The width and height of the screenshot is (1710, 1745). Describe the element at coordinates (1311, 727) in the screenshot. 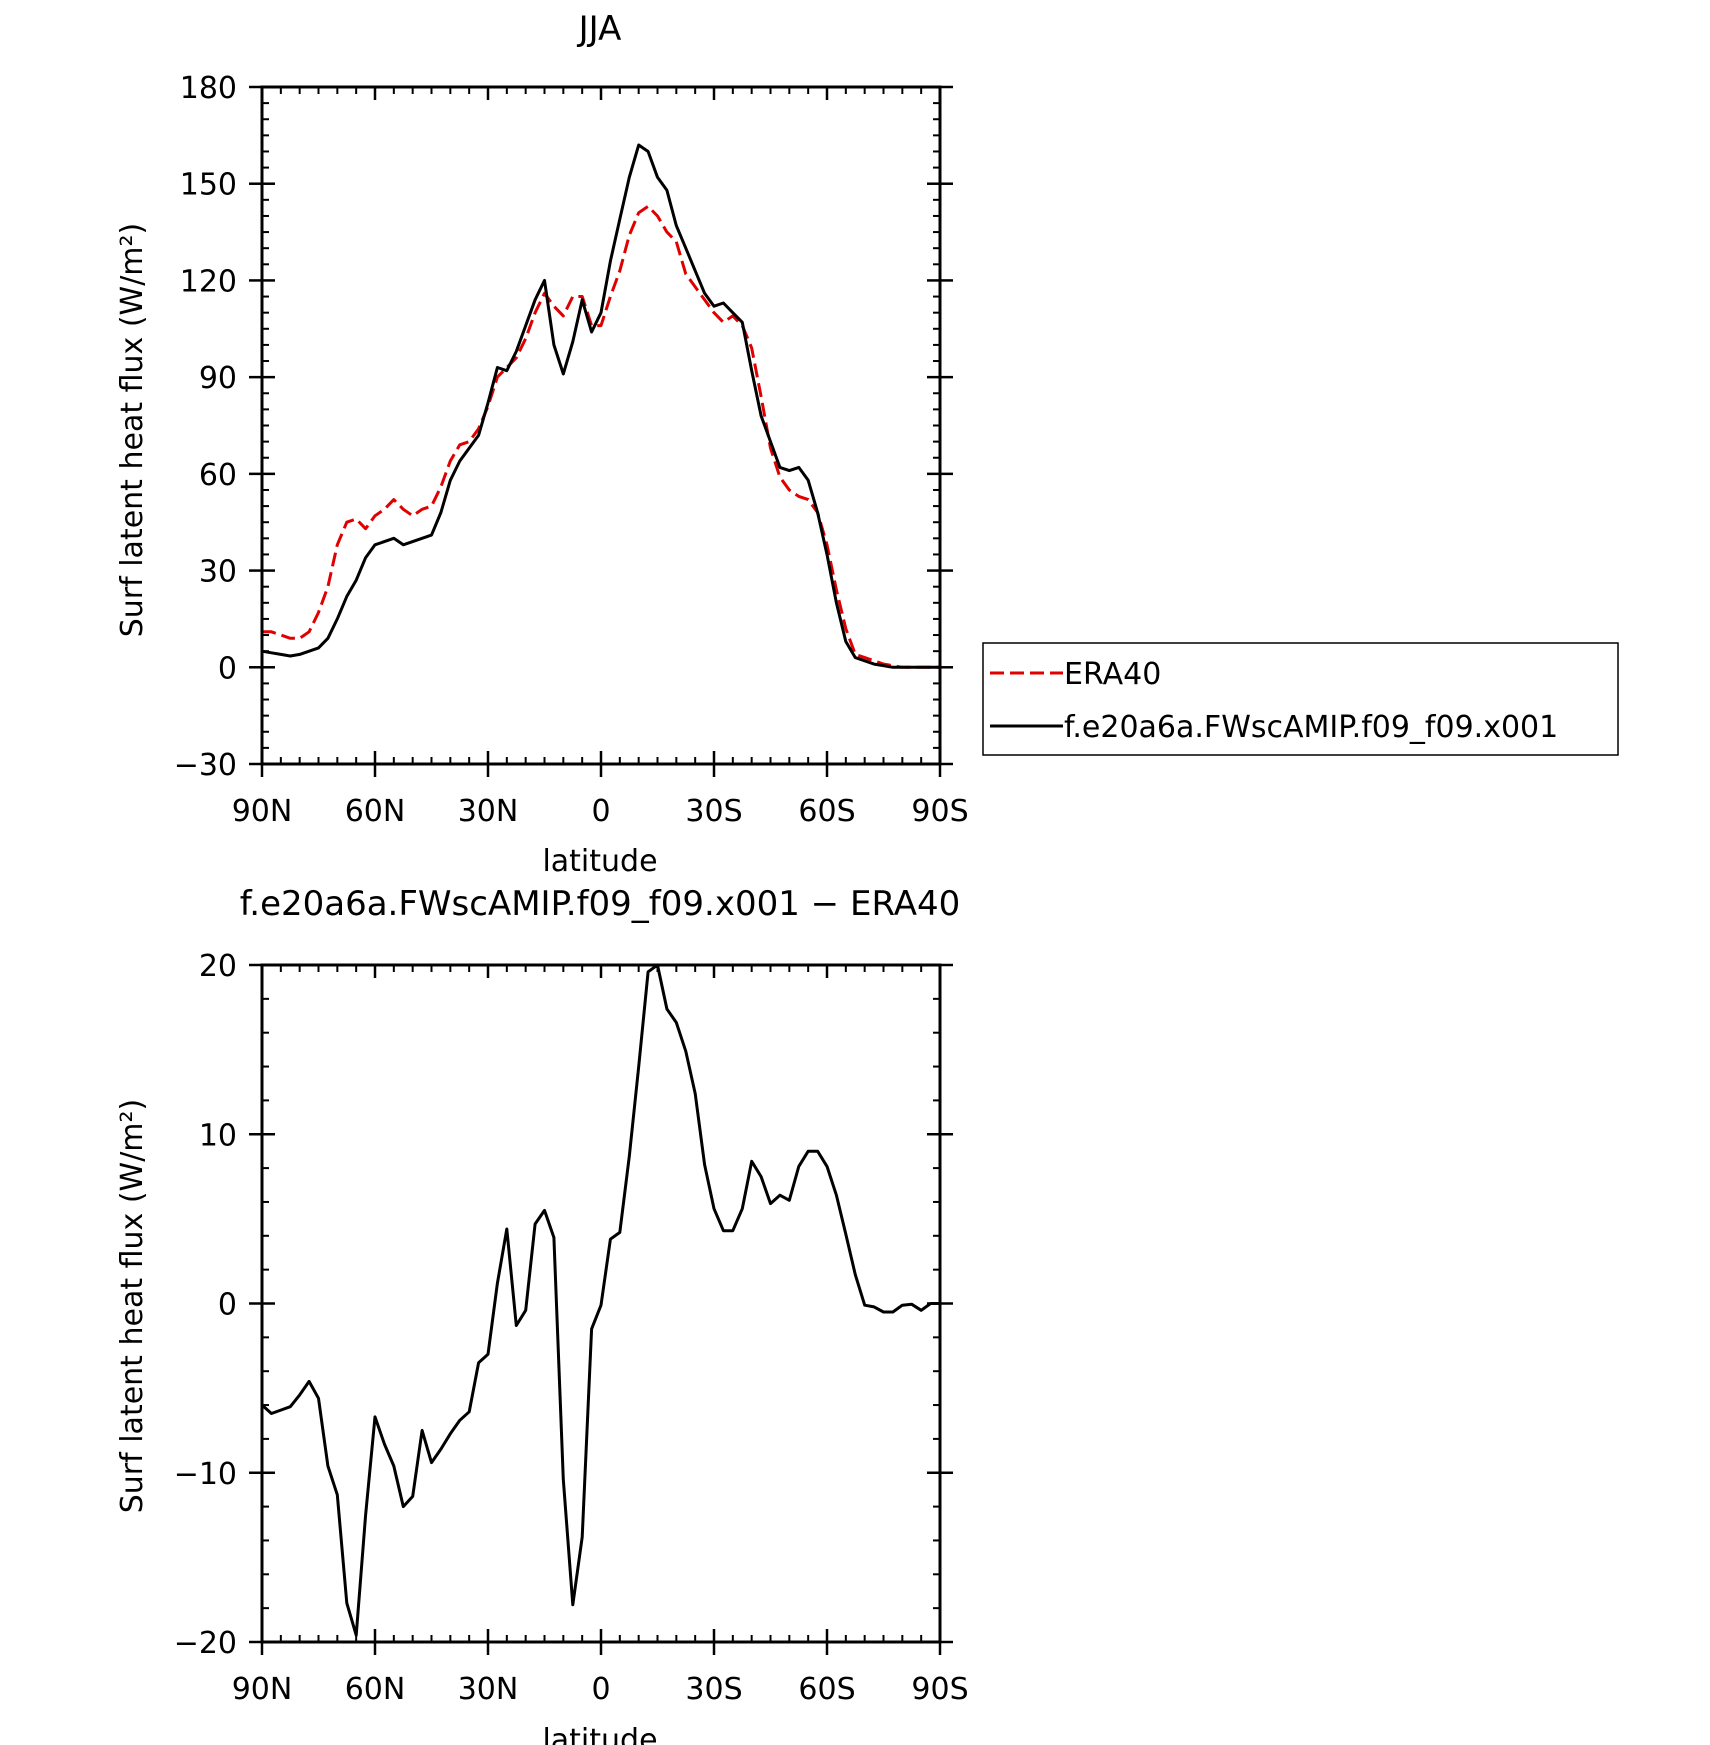

I see `legend-label-model: f.e20a6a.FWscAMIP.f09_f09.x001` at that location.